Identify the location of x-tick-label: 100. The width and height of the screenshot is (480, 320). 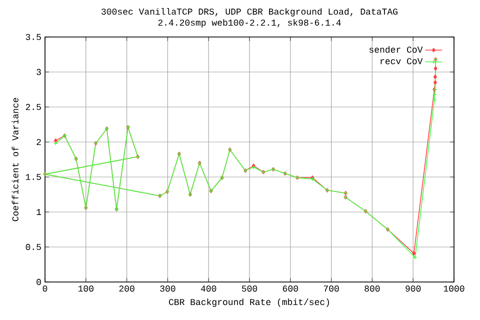
(86, 289).